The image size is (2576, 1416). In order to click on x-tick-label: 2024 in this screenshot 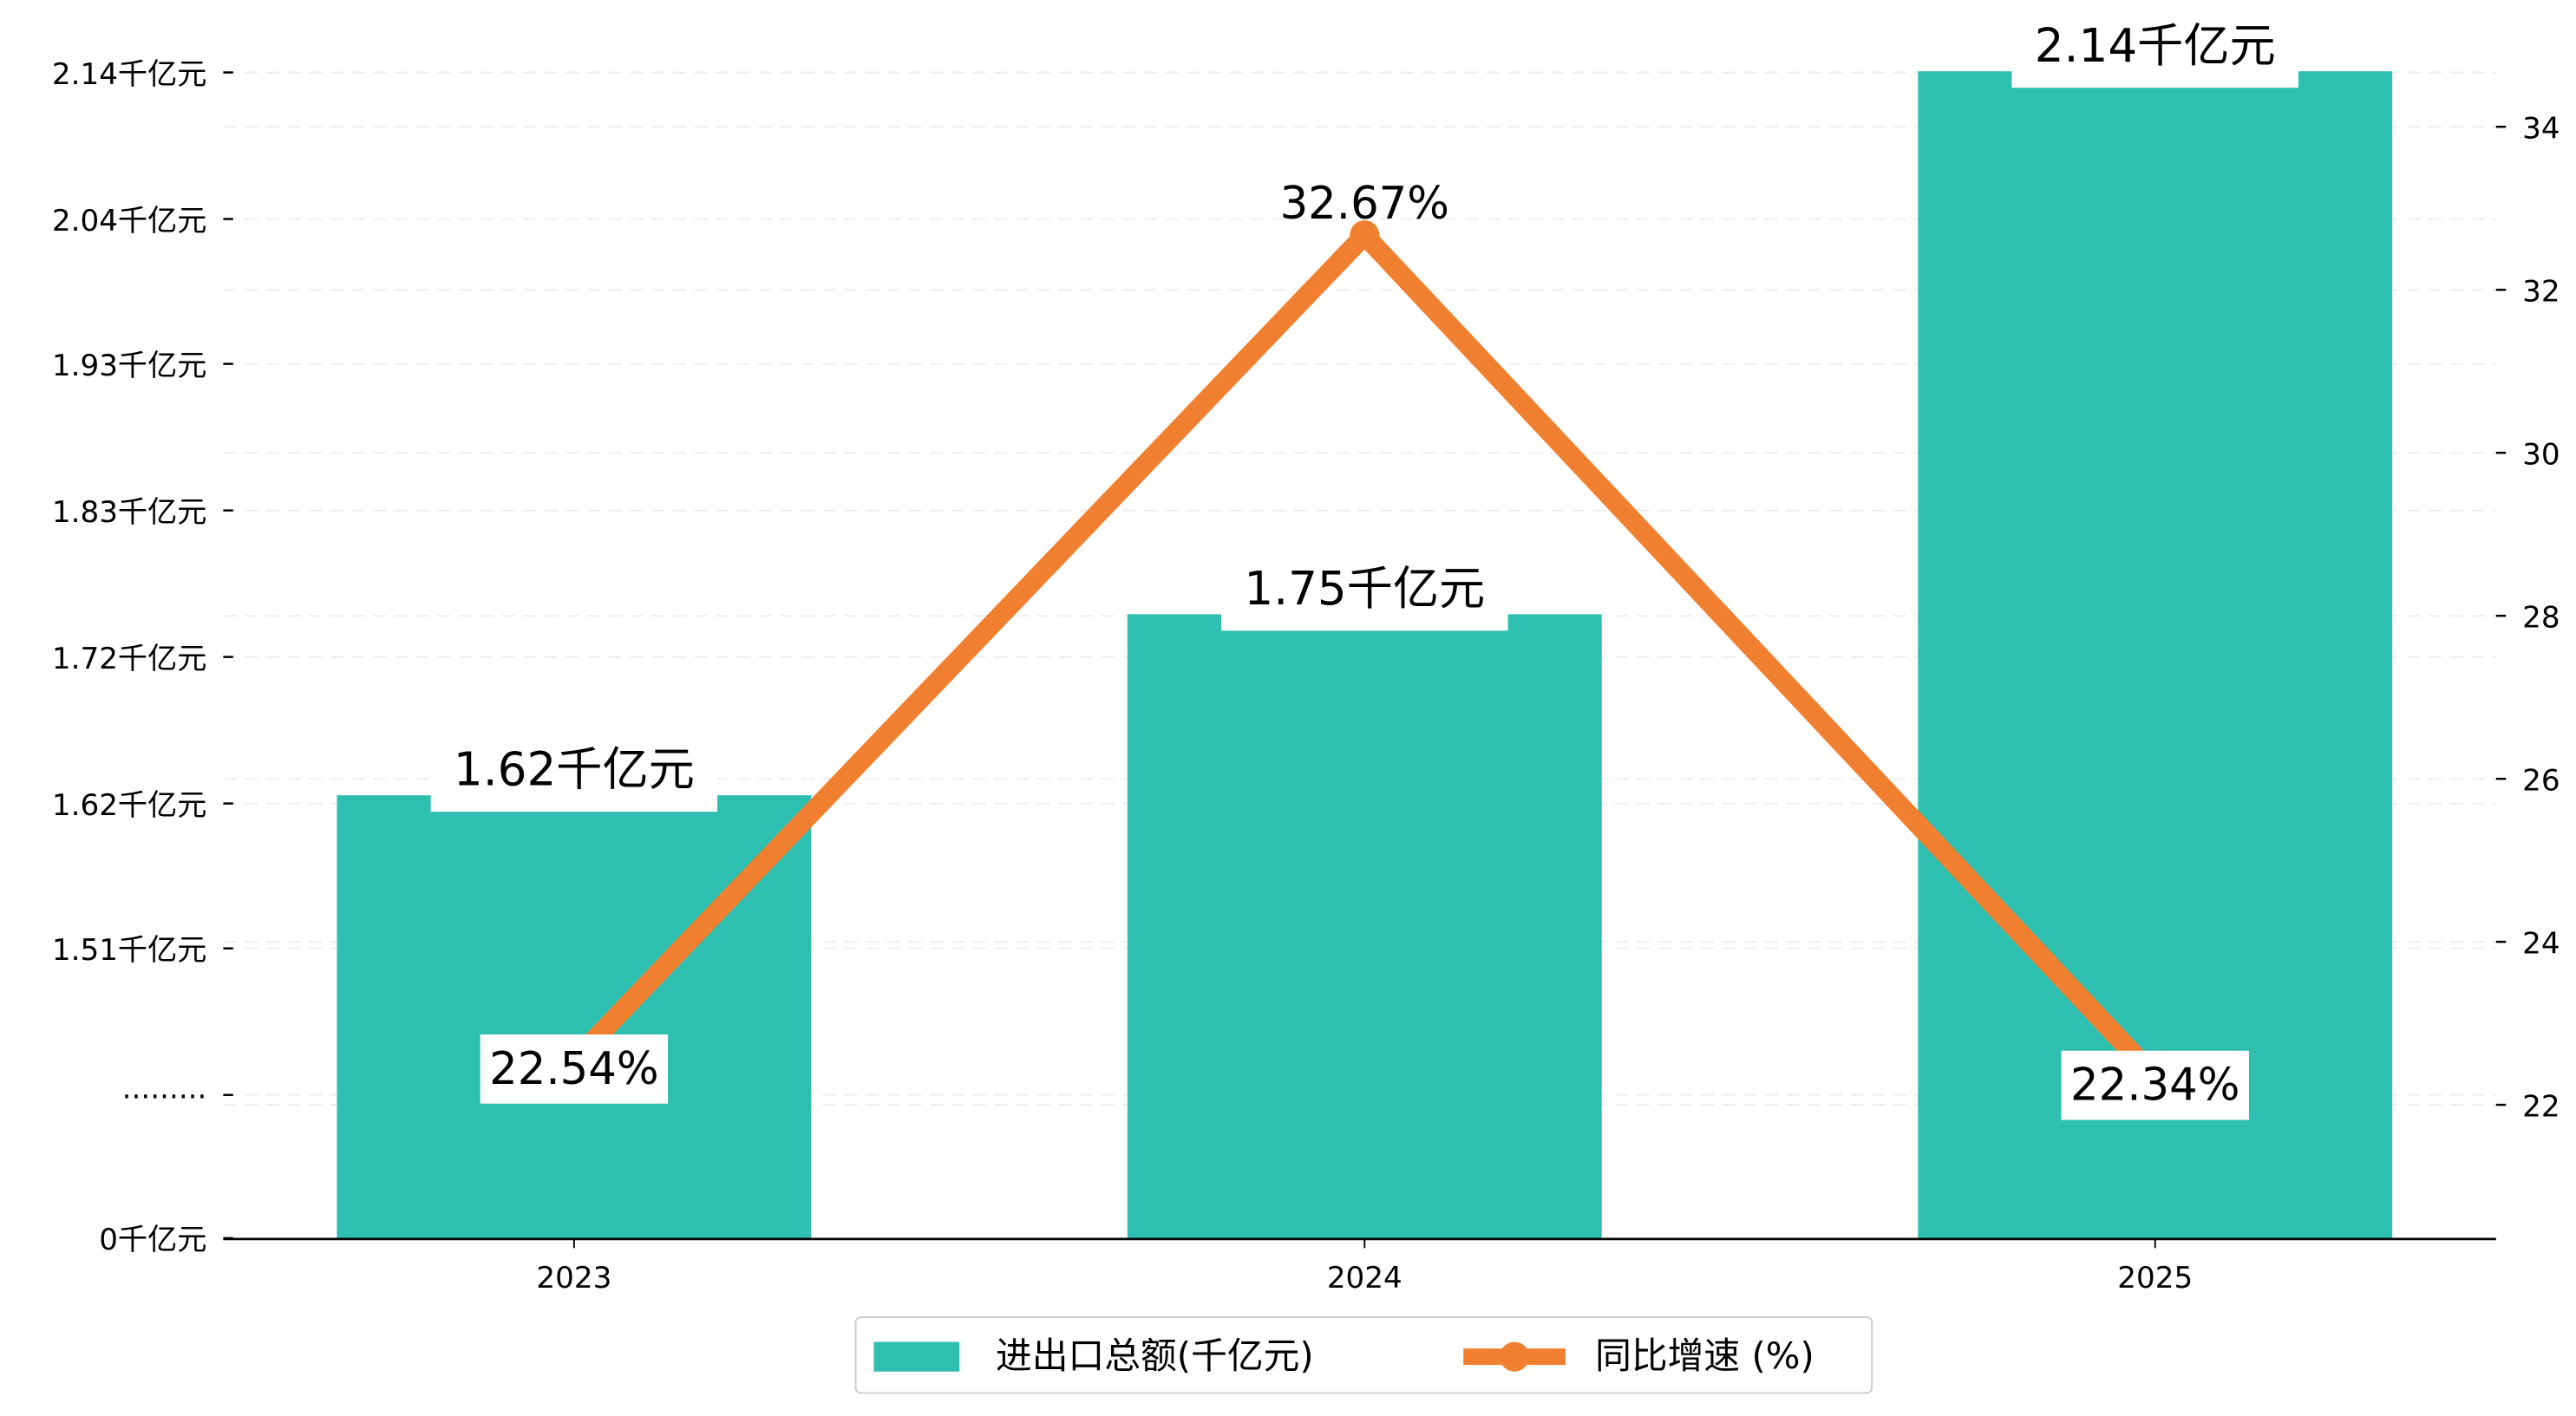, I will do `click(1364, 1278)`.